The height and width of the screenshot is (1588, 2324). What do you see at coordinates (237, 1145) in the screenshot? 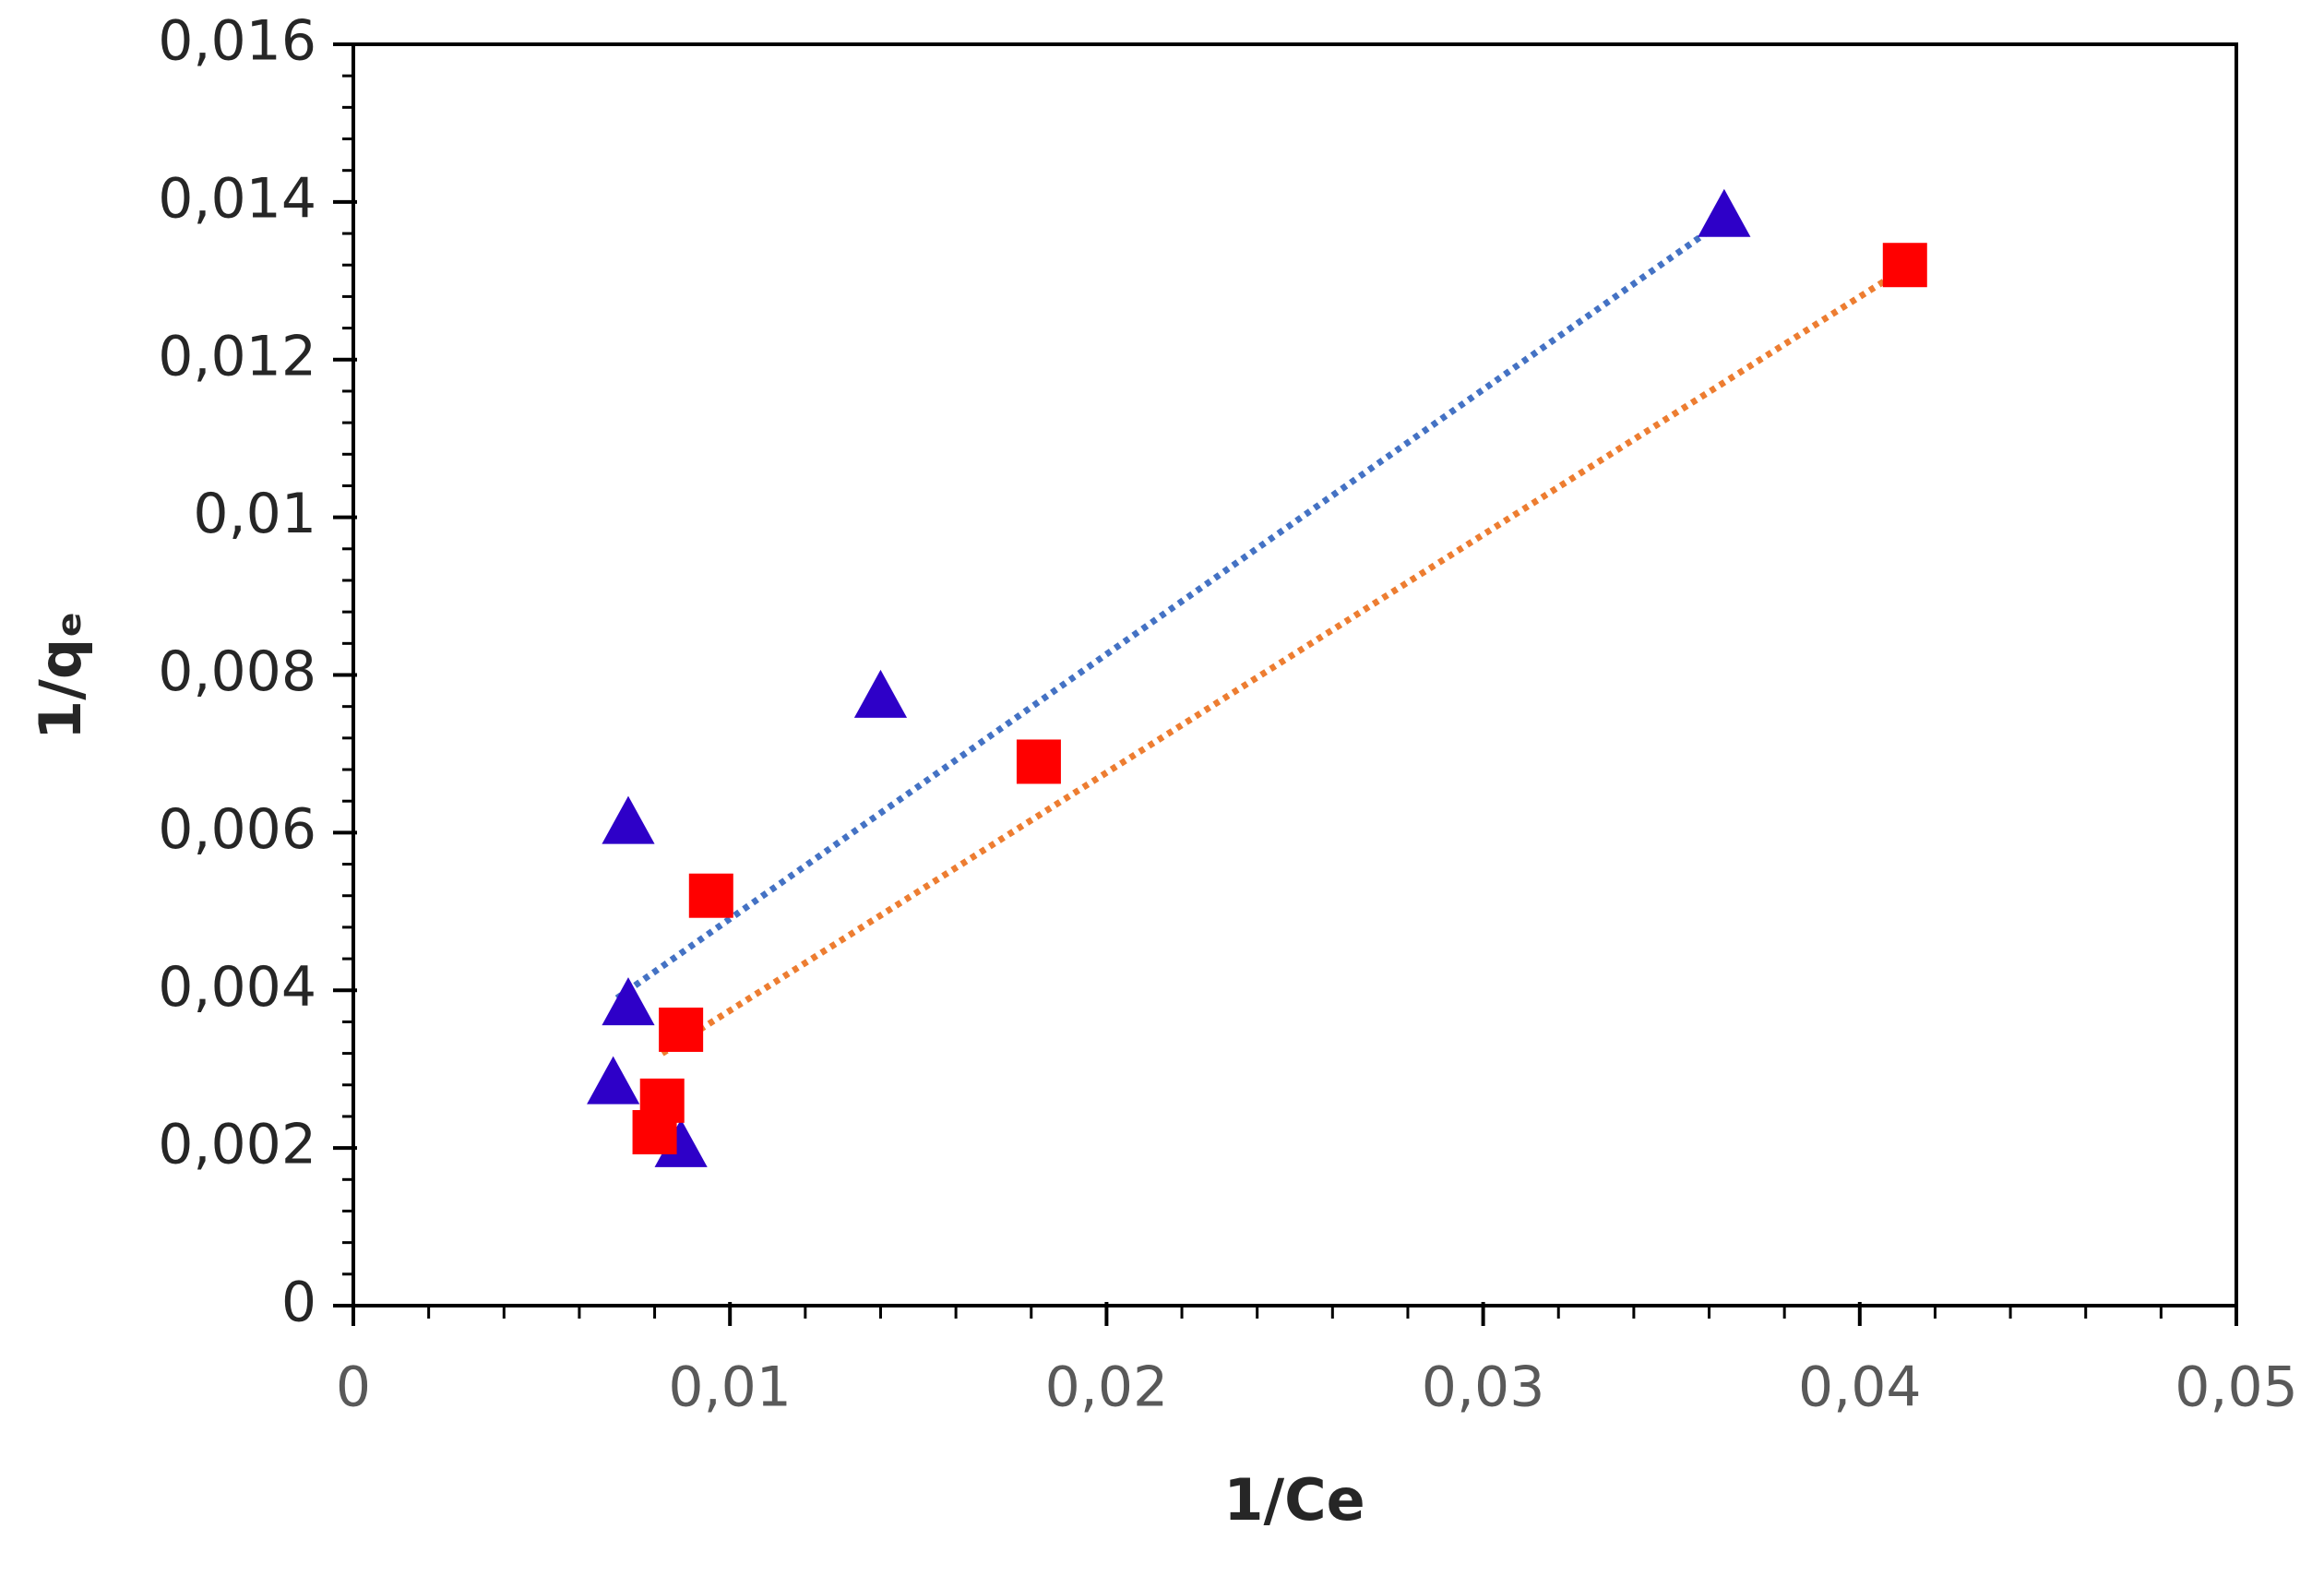
I see `y-tick-label: 0,002` at bounding box center [237, 1145].